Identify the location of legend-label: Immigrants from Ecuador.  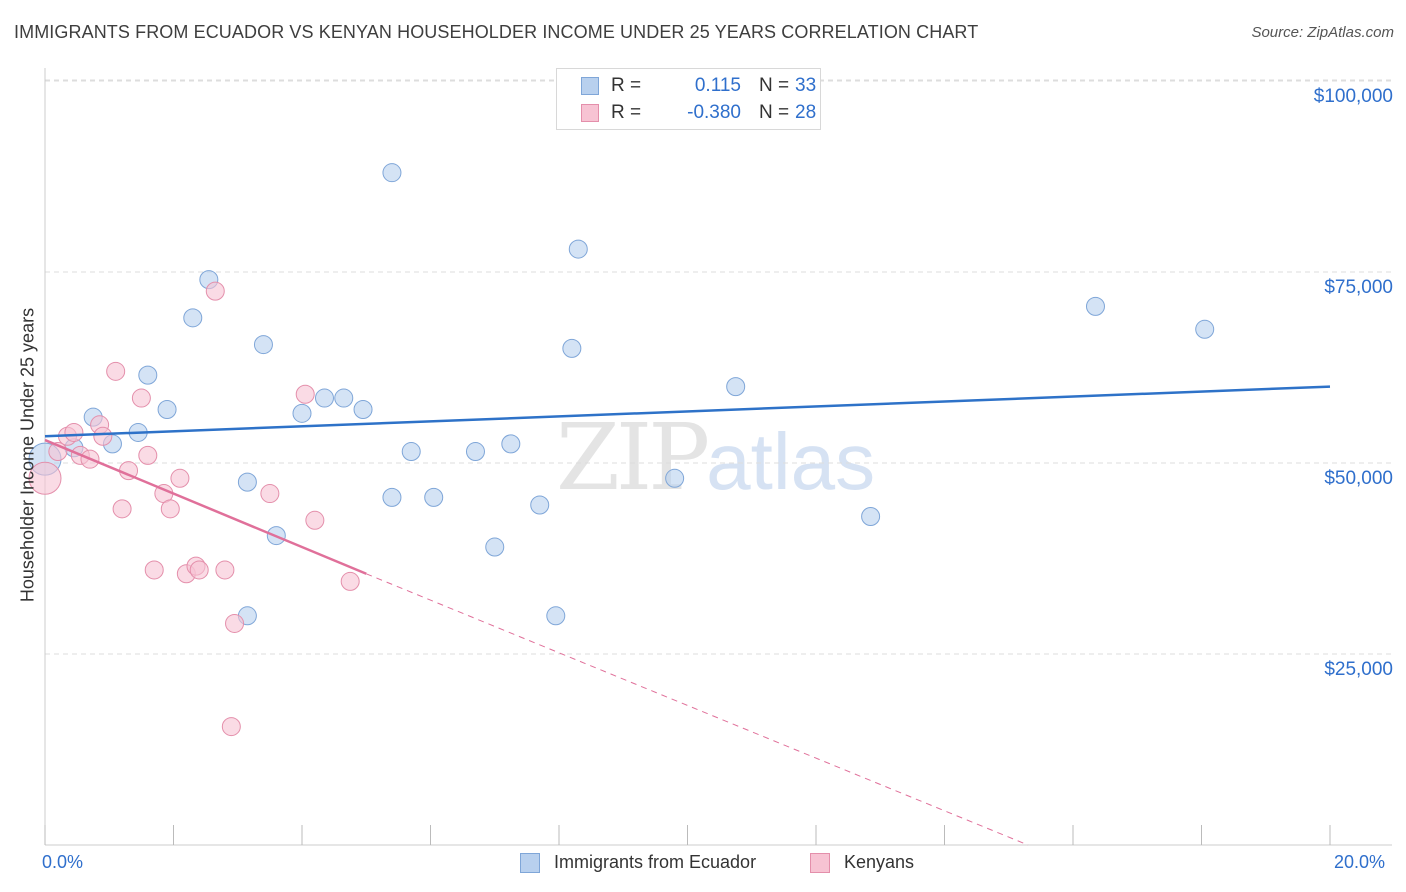
(655, 862).